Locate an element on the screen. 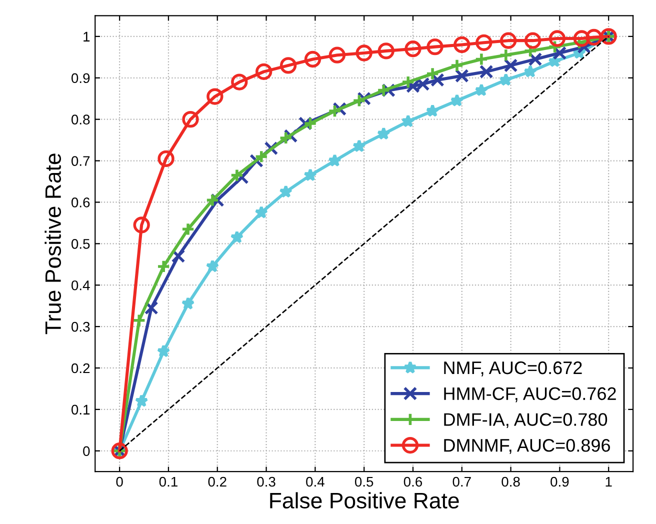  x-tick-label: 0.3 is located at coordinates (266, 481).